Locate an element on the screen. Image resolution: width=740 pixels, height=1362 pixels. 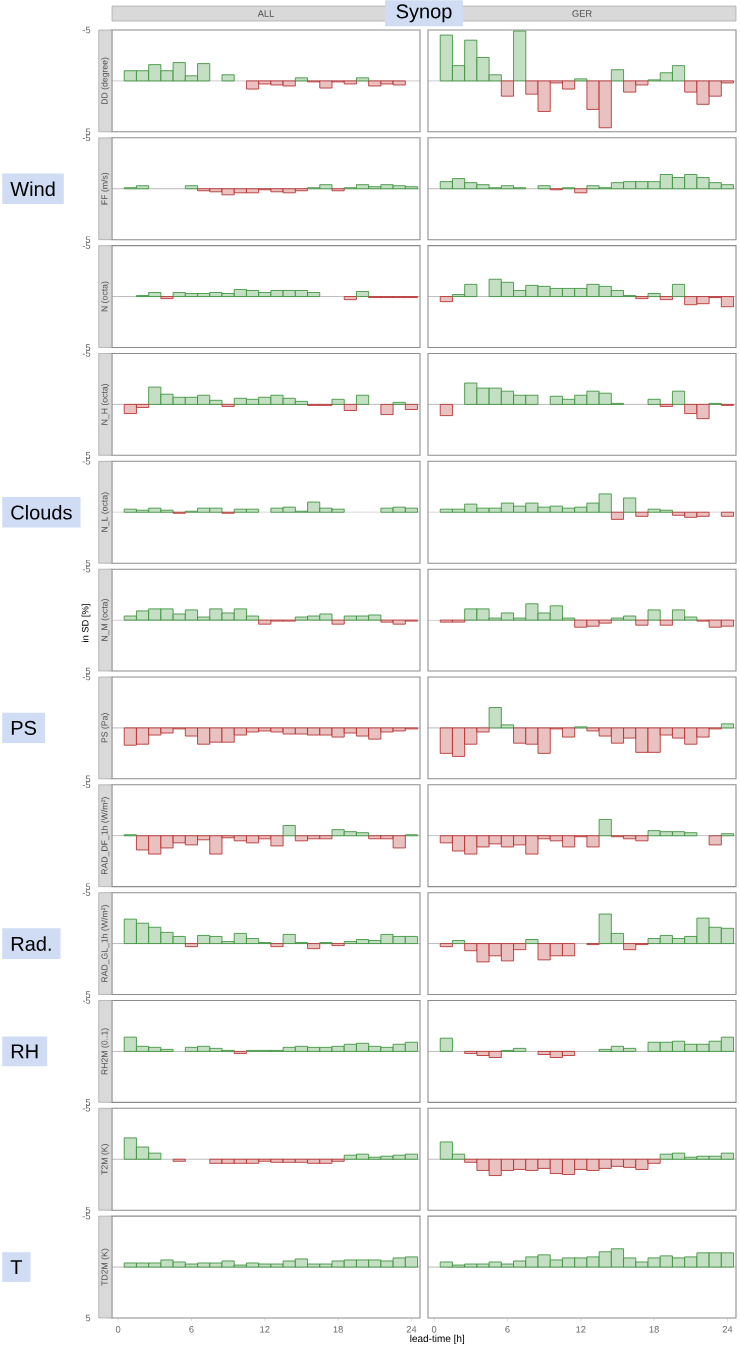
y-axis-title: N_M (octa) is located at coordinates (105, 620).